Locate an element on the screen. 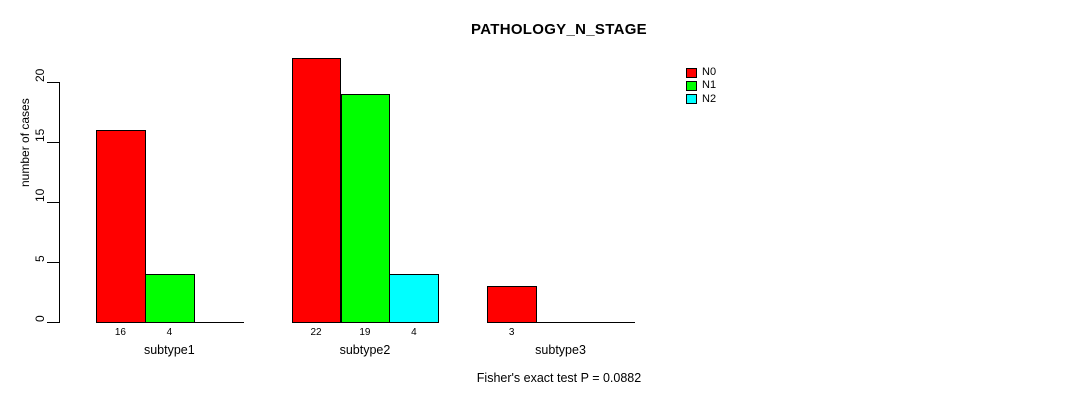  bar-value-label: 16 is located at coordinates (120, 332).